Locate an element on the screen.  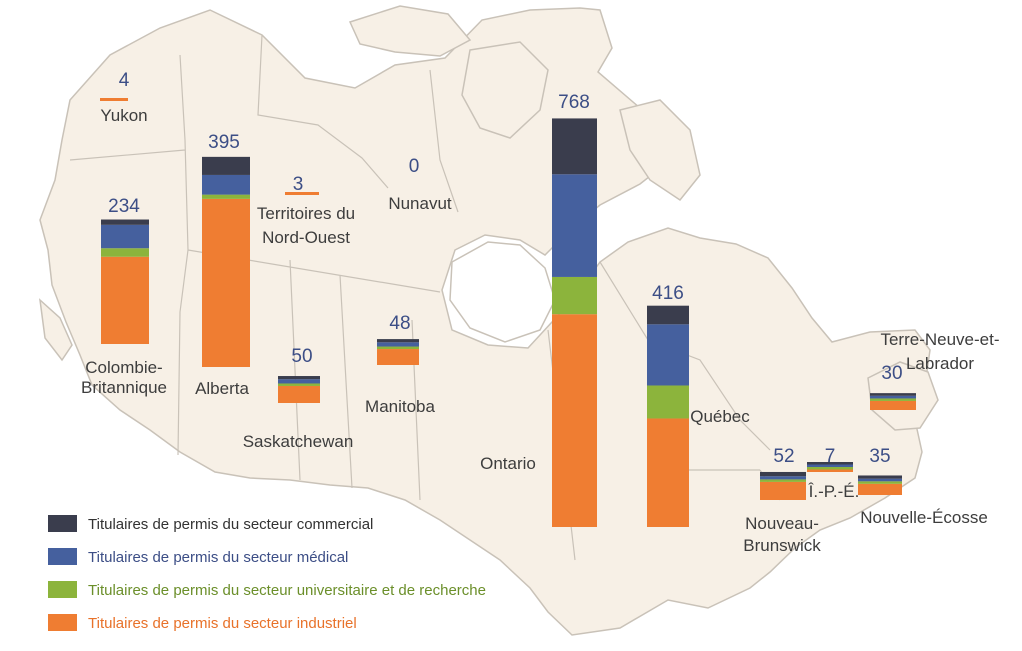
legend-swatch-university is located at coordinates (62, 589).